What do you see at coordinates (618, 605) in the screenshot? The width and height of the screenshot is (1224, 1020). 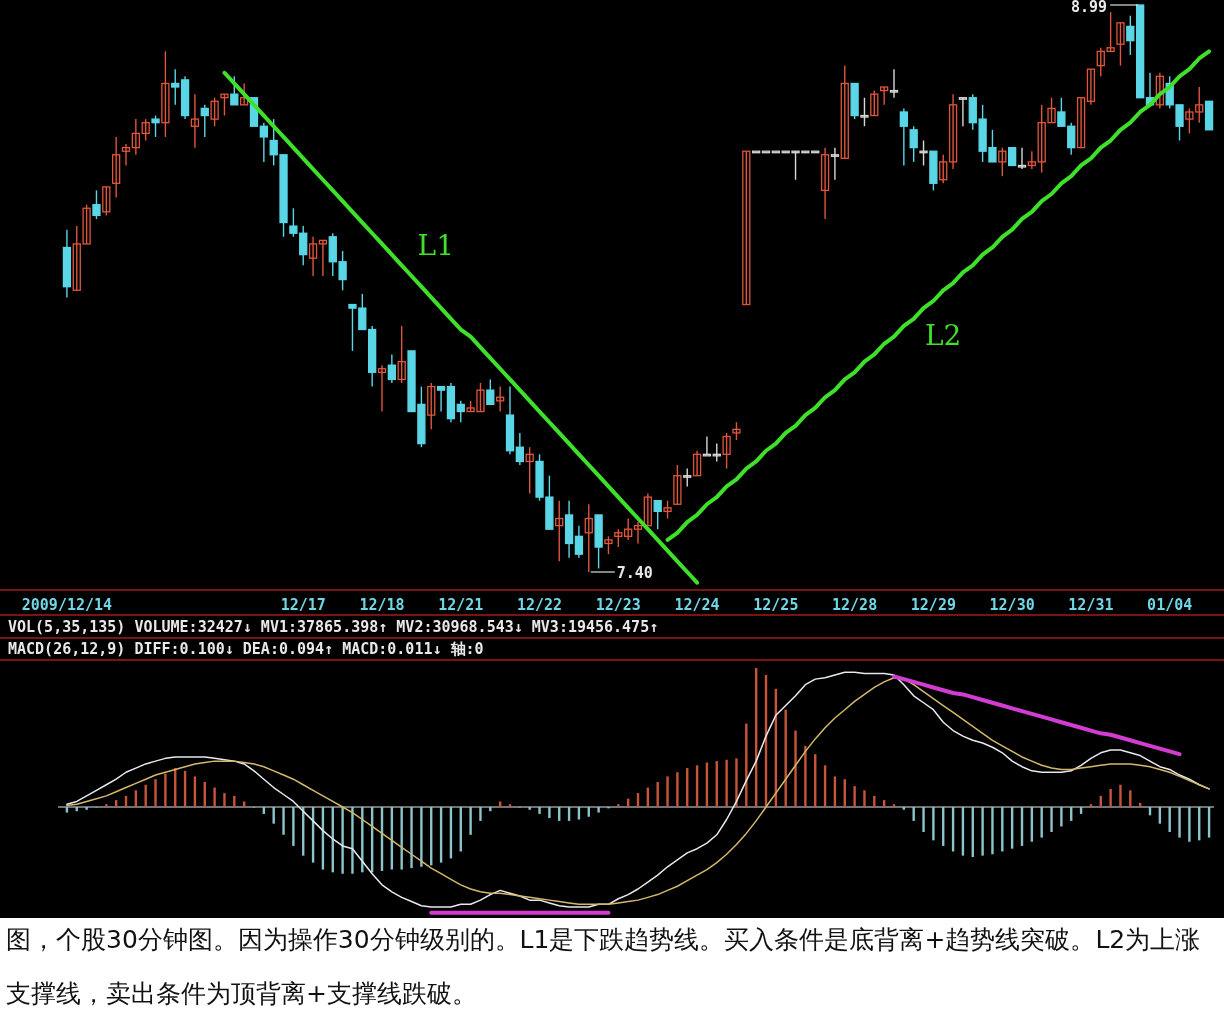 I see `x-tick-label: 12/23` at bounding box center [618, 605].